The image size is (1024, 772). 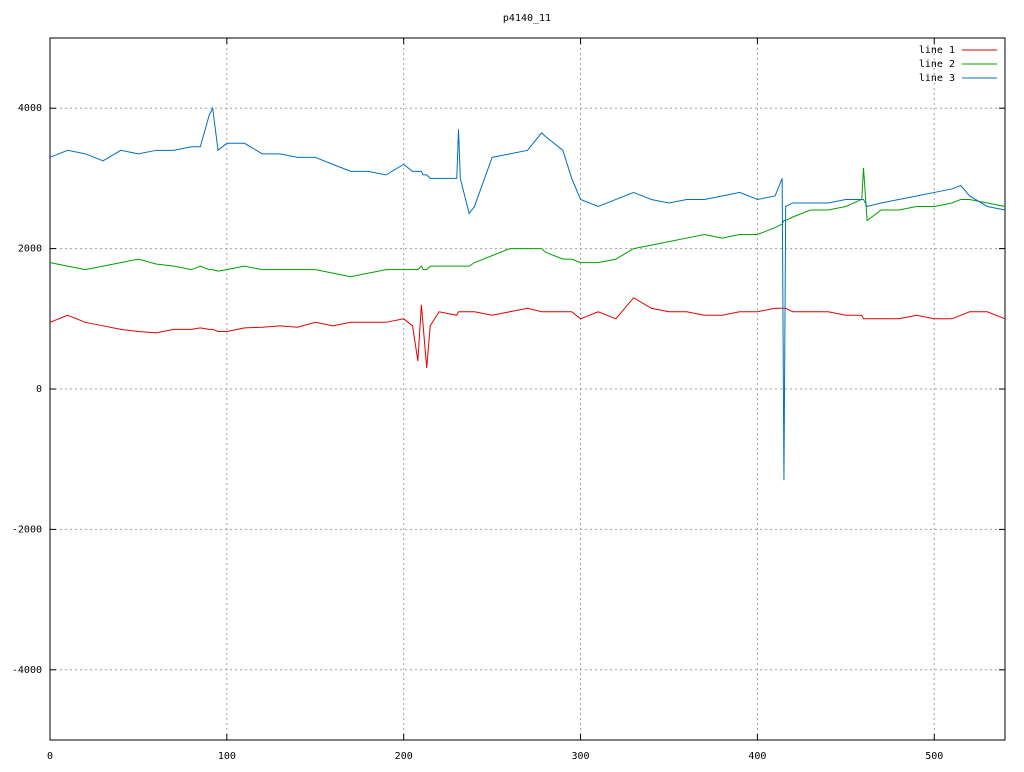 I want to click on legend-label: line 2, so click(x=937, y=64).